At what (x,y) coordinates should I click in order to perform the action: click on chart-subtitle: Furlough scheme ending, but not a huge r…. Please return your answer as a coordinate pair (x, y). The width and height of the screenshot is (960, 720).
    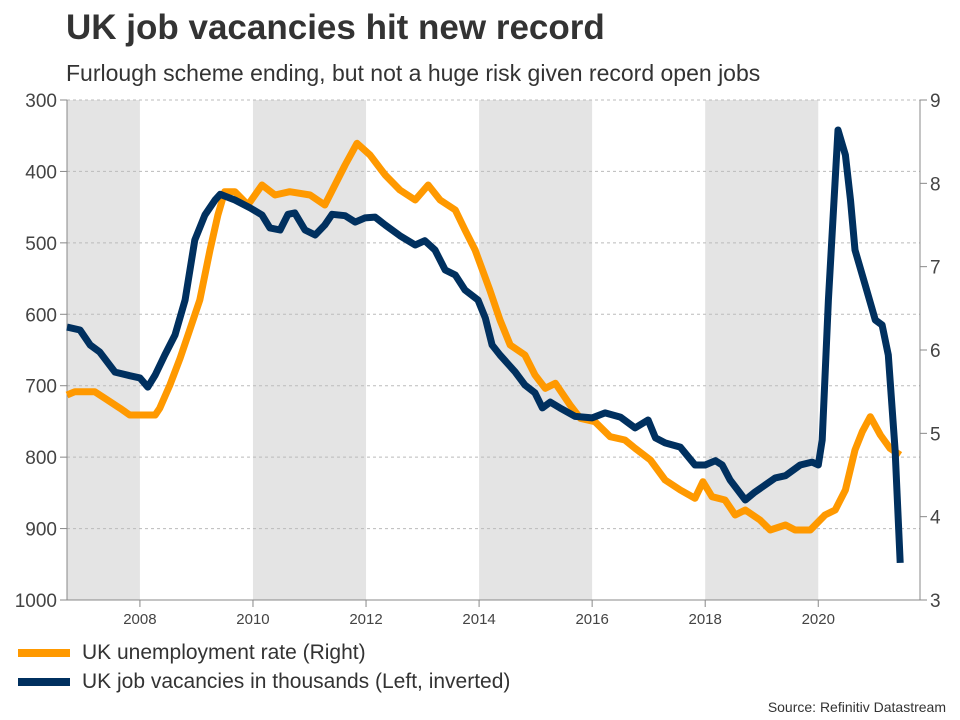
    Looking at the image, I should click on (413, 73).